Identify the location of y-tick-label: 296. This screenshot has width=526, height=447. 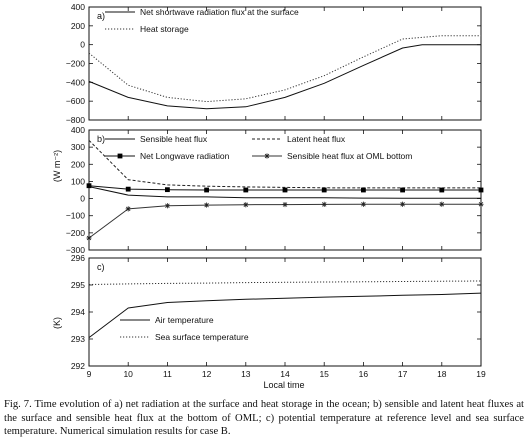
(78, 258).